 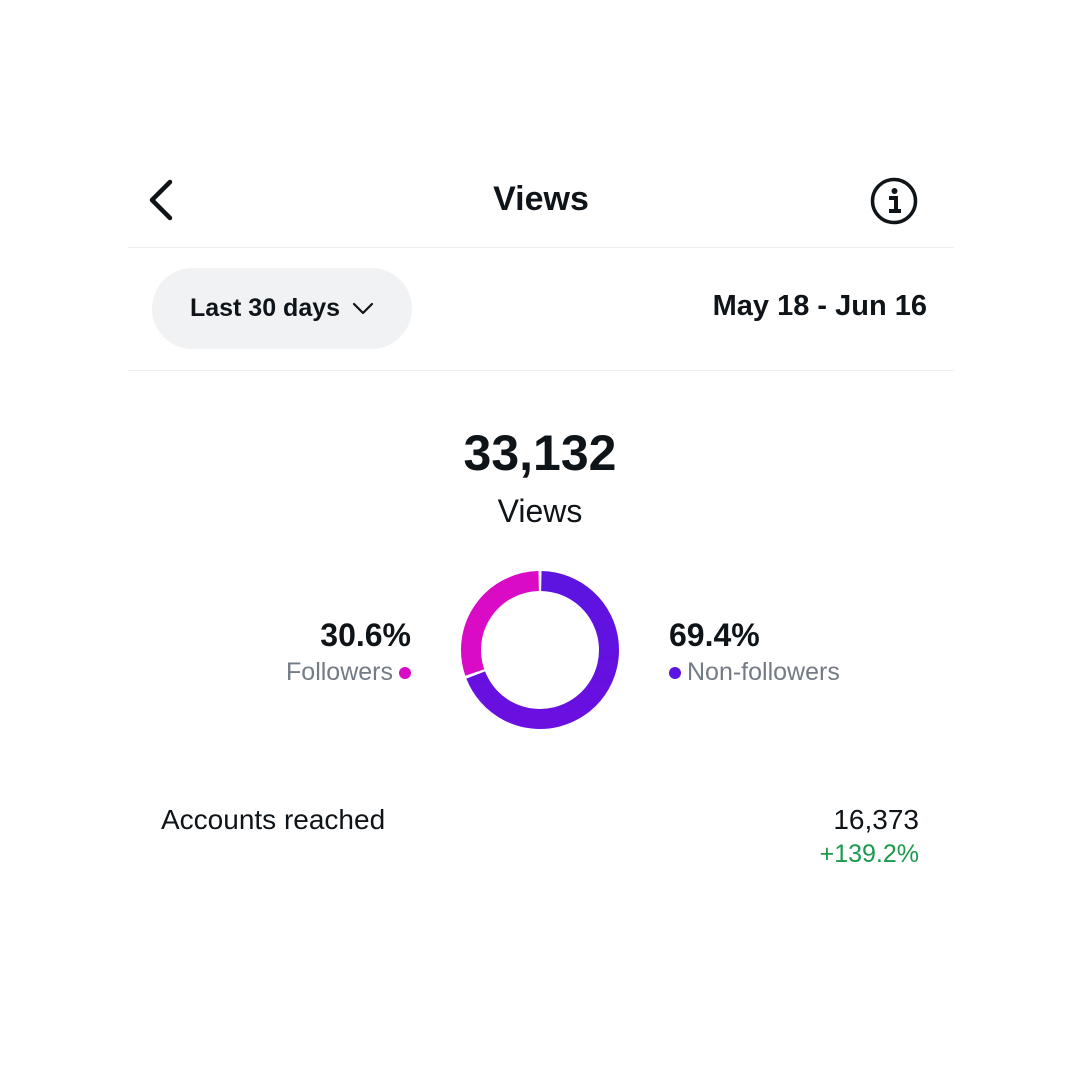 I want to click on info-button, so click(x=894, y=201).